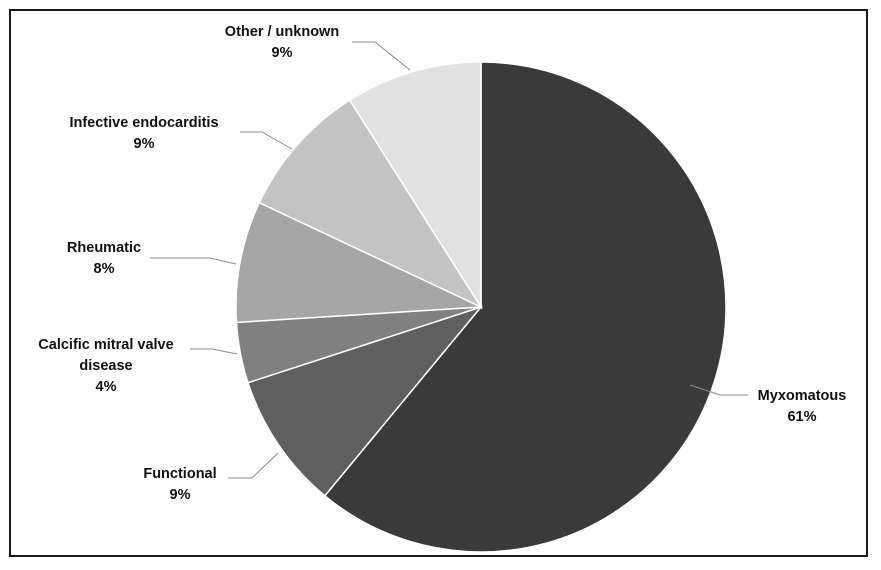 The image size is (881, 570). I want to click on slice-label: Myxomatous 61%, so click(802, 406).